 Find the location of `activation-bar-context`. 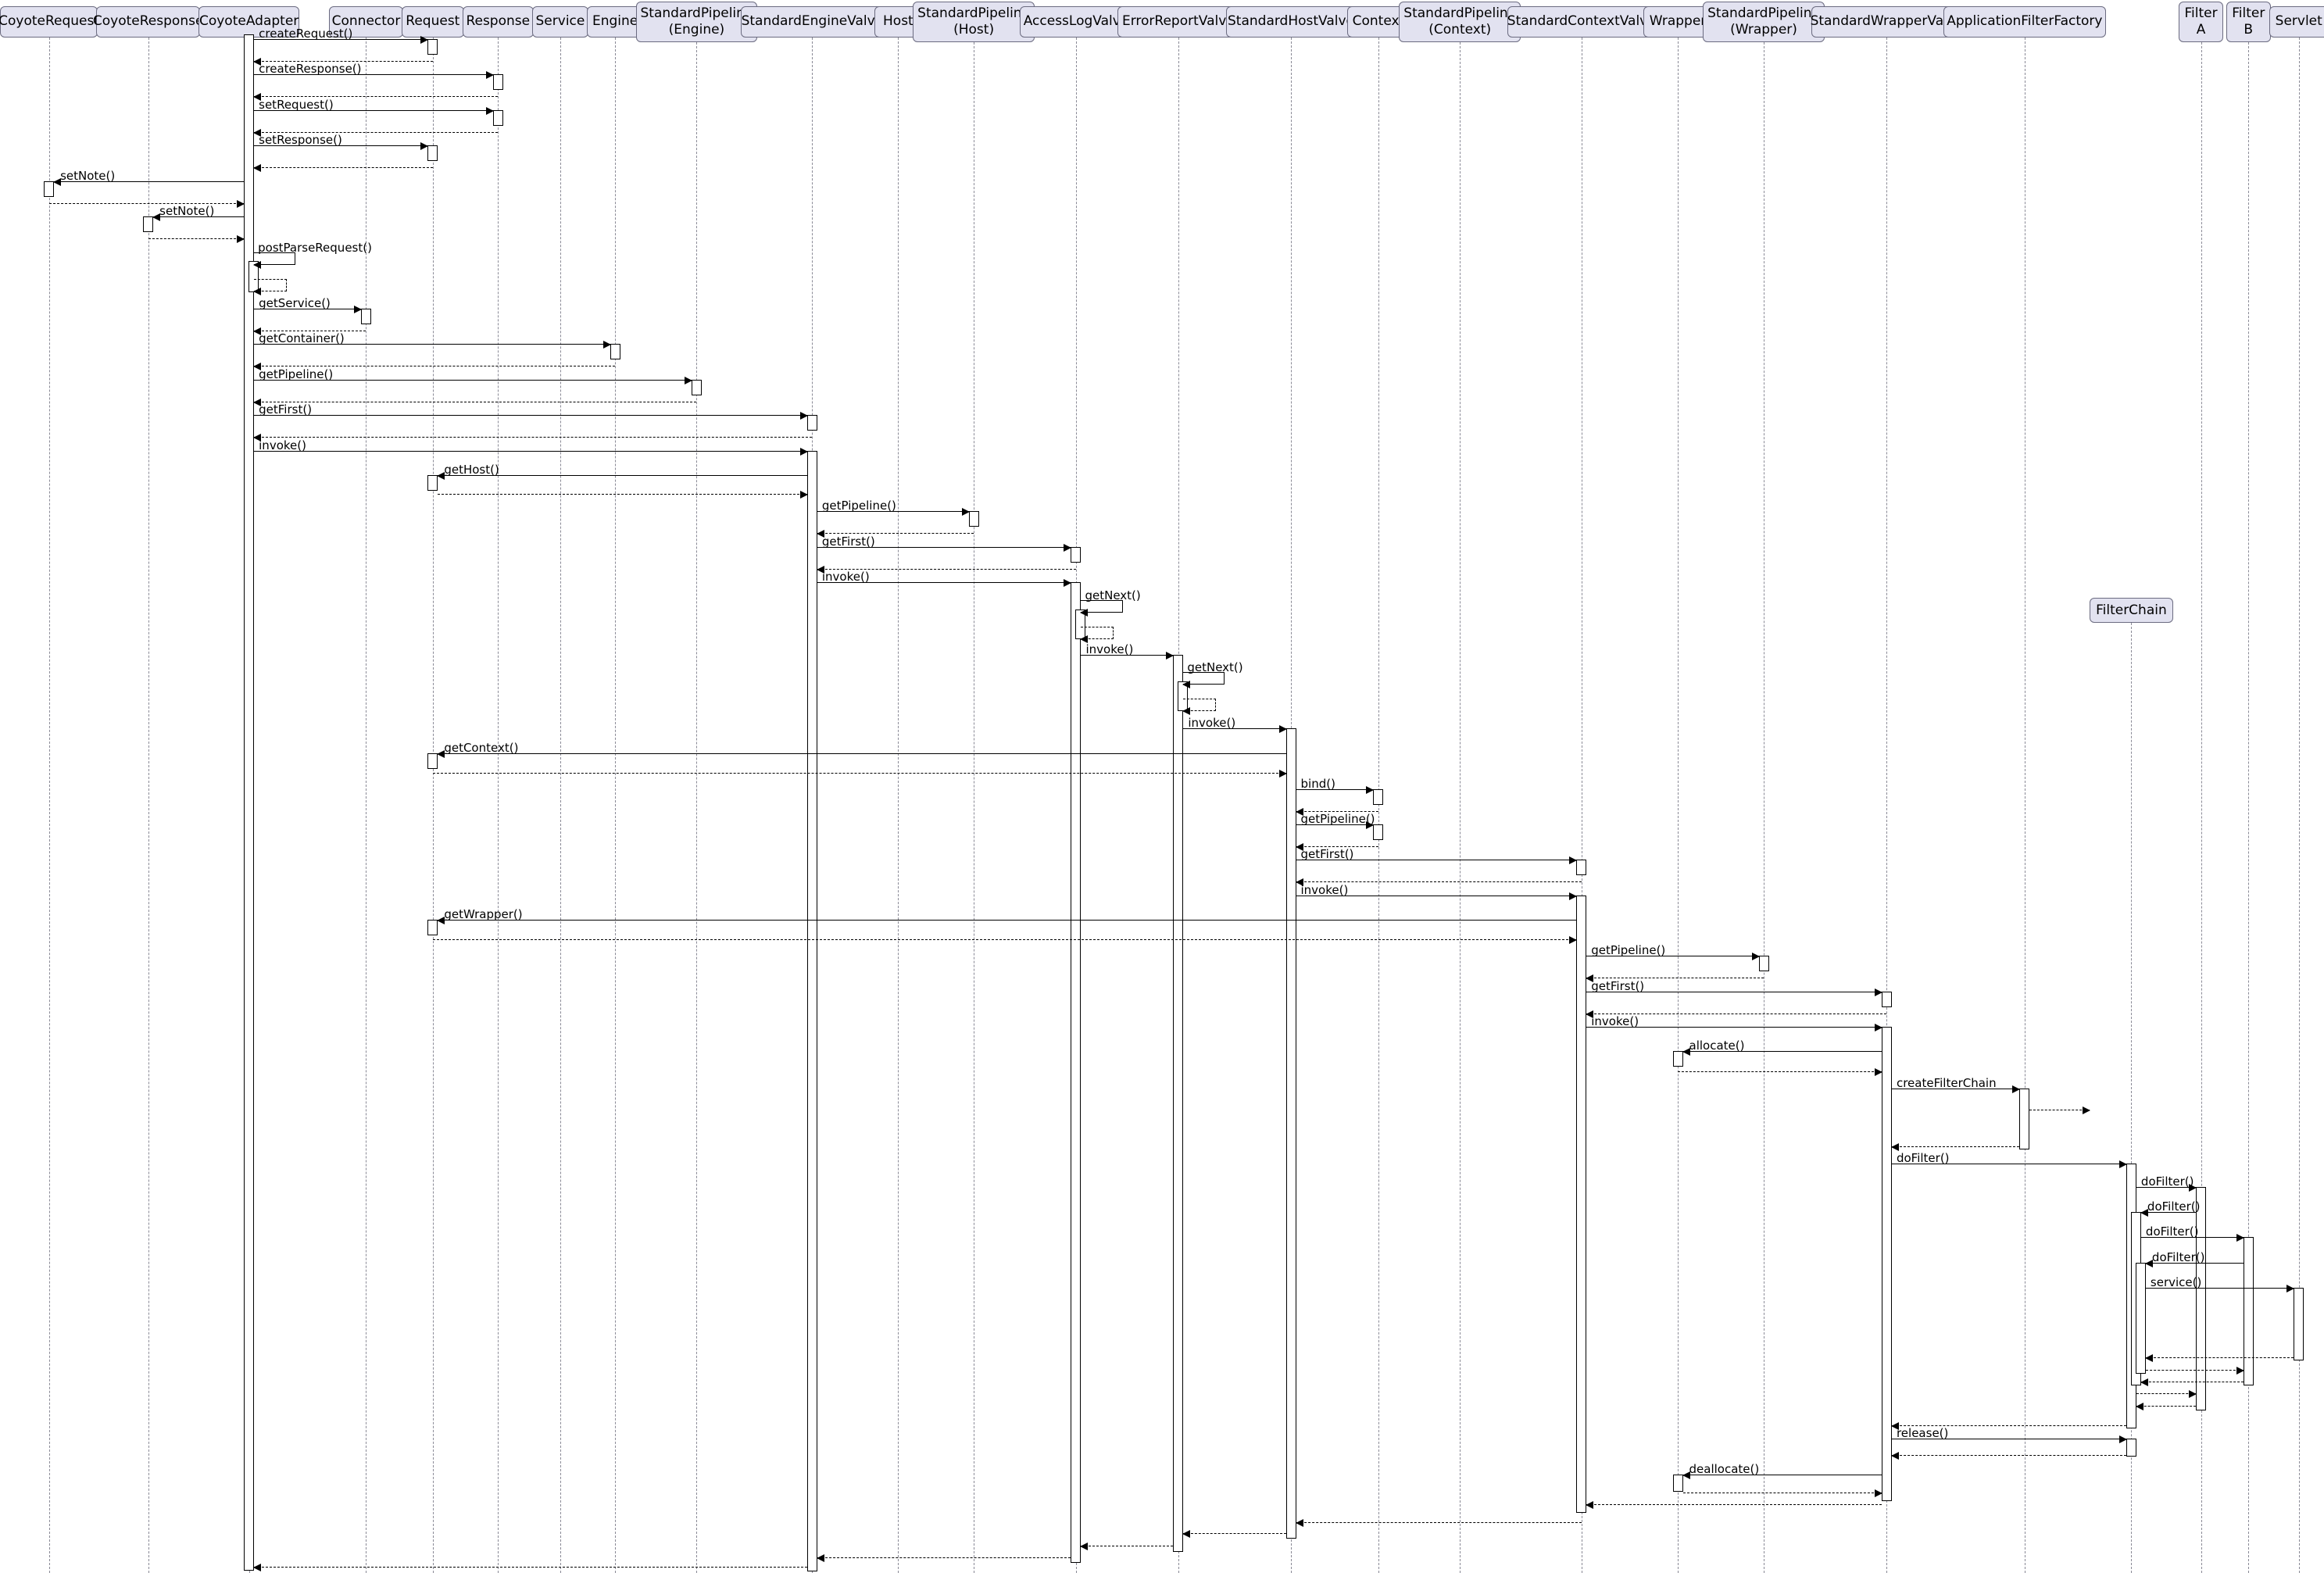

activation-bar-context is located at coordinates (1378, 797).